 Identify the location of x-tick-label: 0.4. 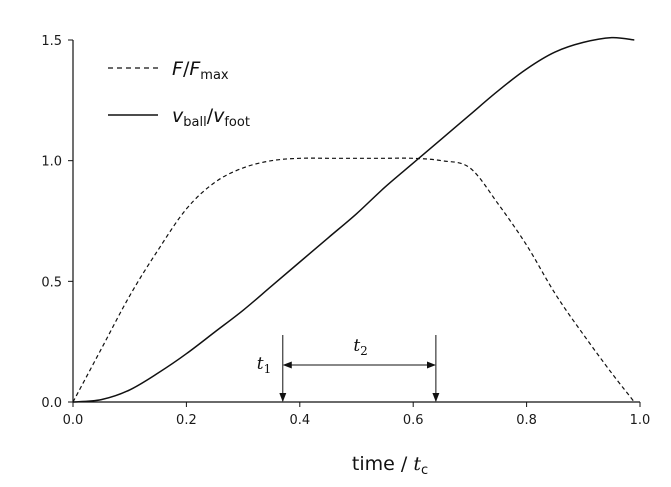
(299, 420).